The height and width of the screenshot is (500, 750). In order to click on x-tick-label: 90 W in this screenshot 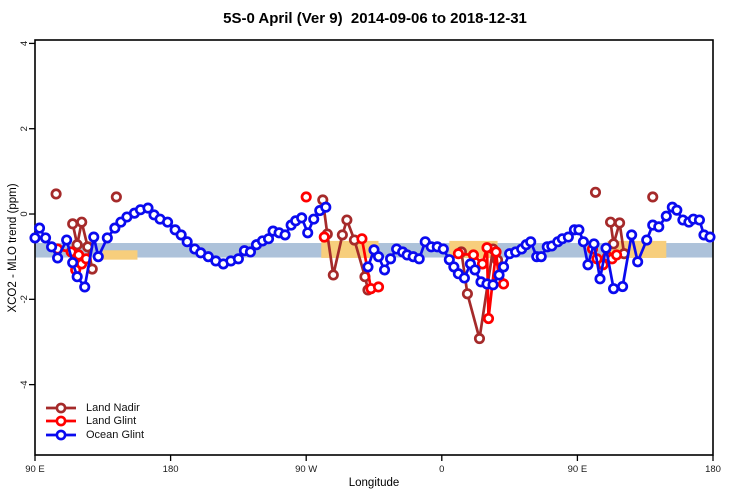, I will do `click(306, 469)`.